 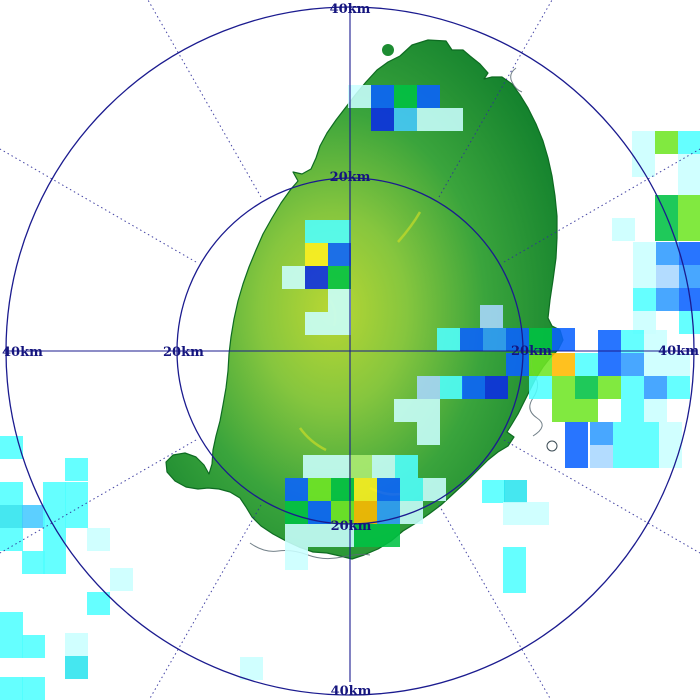 I want to click on range-label-bottom-40km: 40km, so click(x=351, y=691).